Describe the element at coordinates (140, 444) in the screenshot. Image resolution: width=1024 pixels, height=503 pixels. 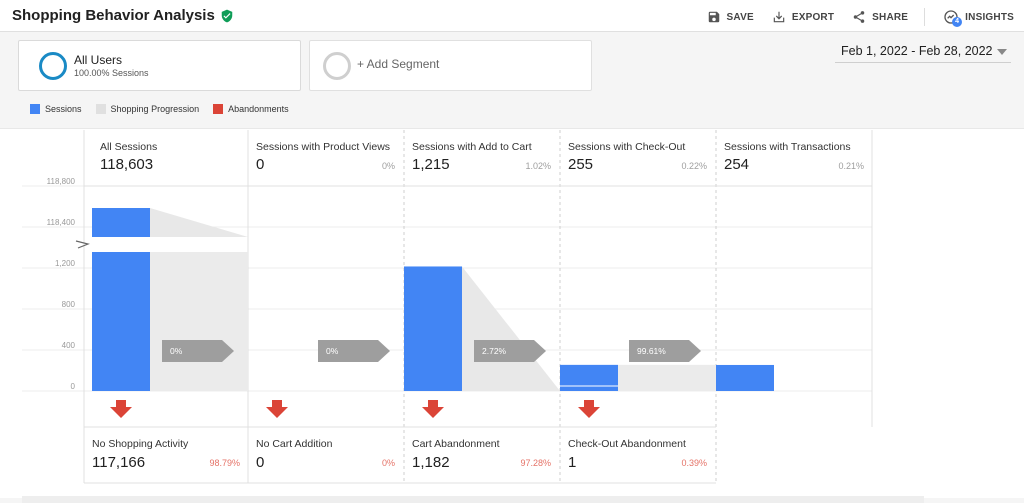
I see `abandon-label: No Shopping Activity` at that location.